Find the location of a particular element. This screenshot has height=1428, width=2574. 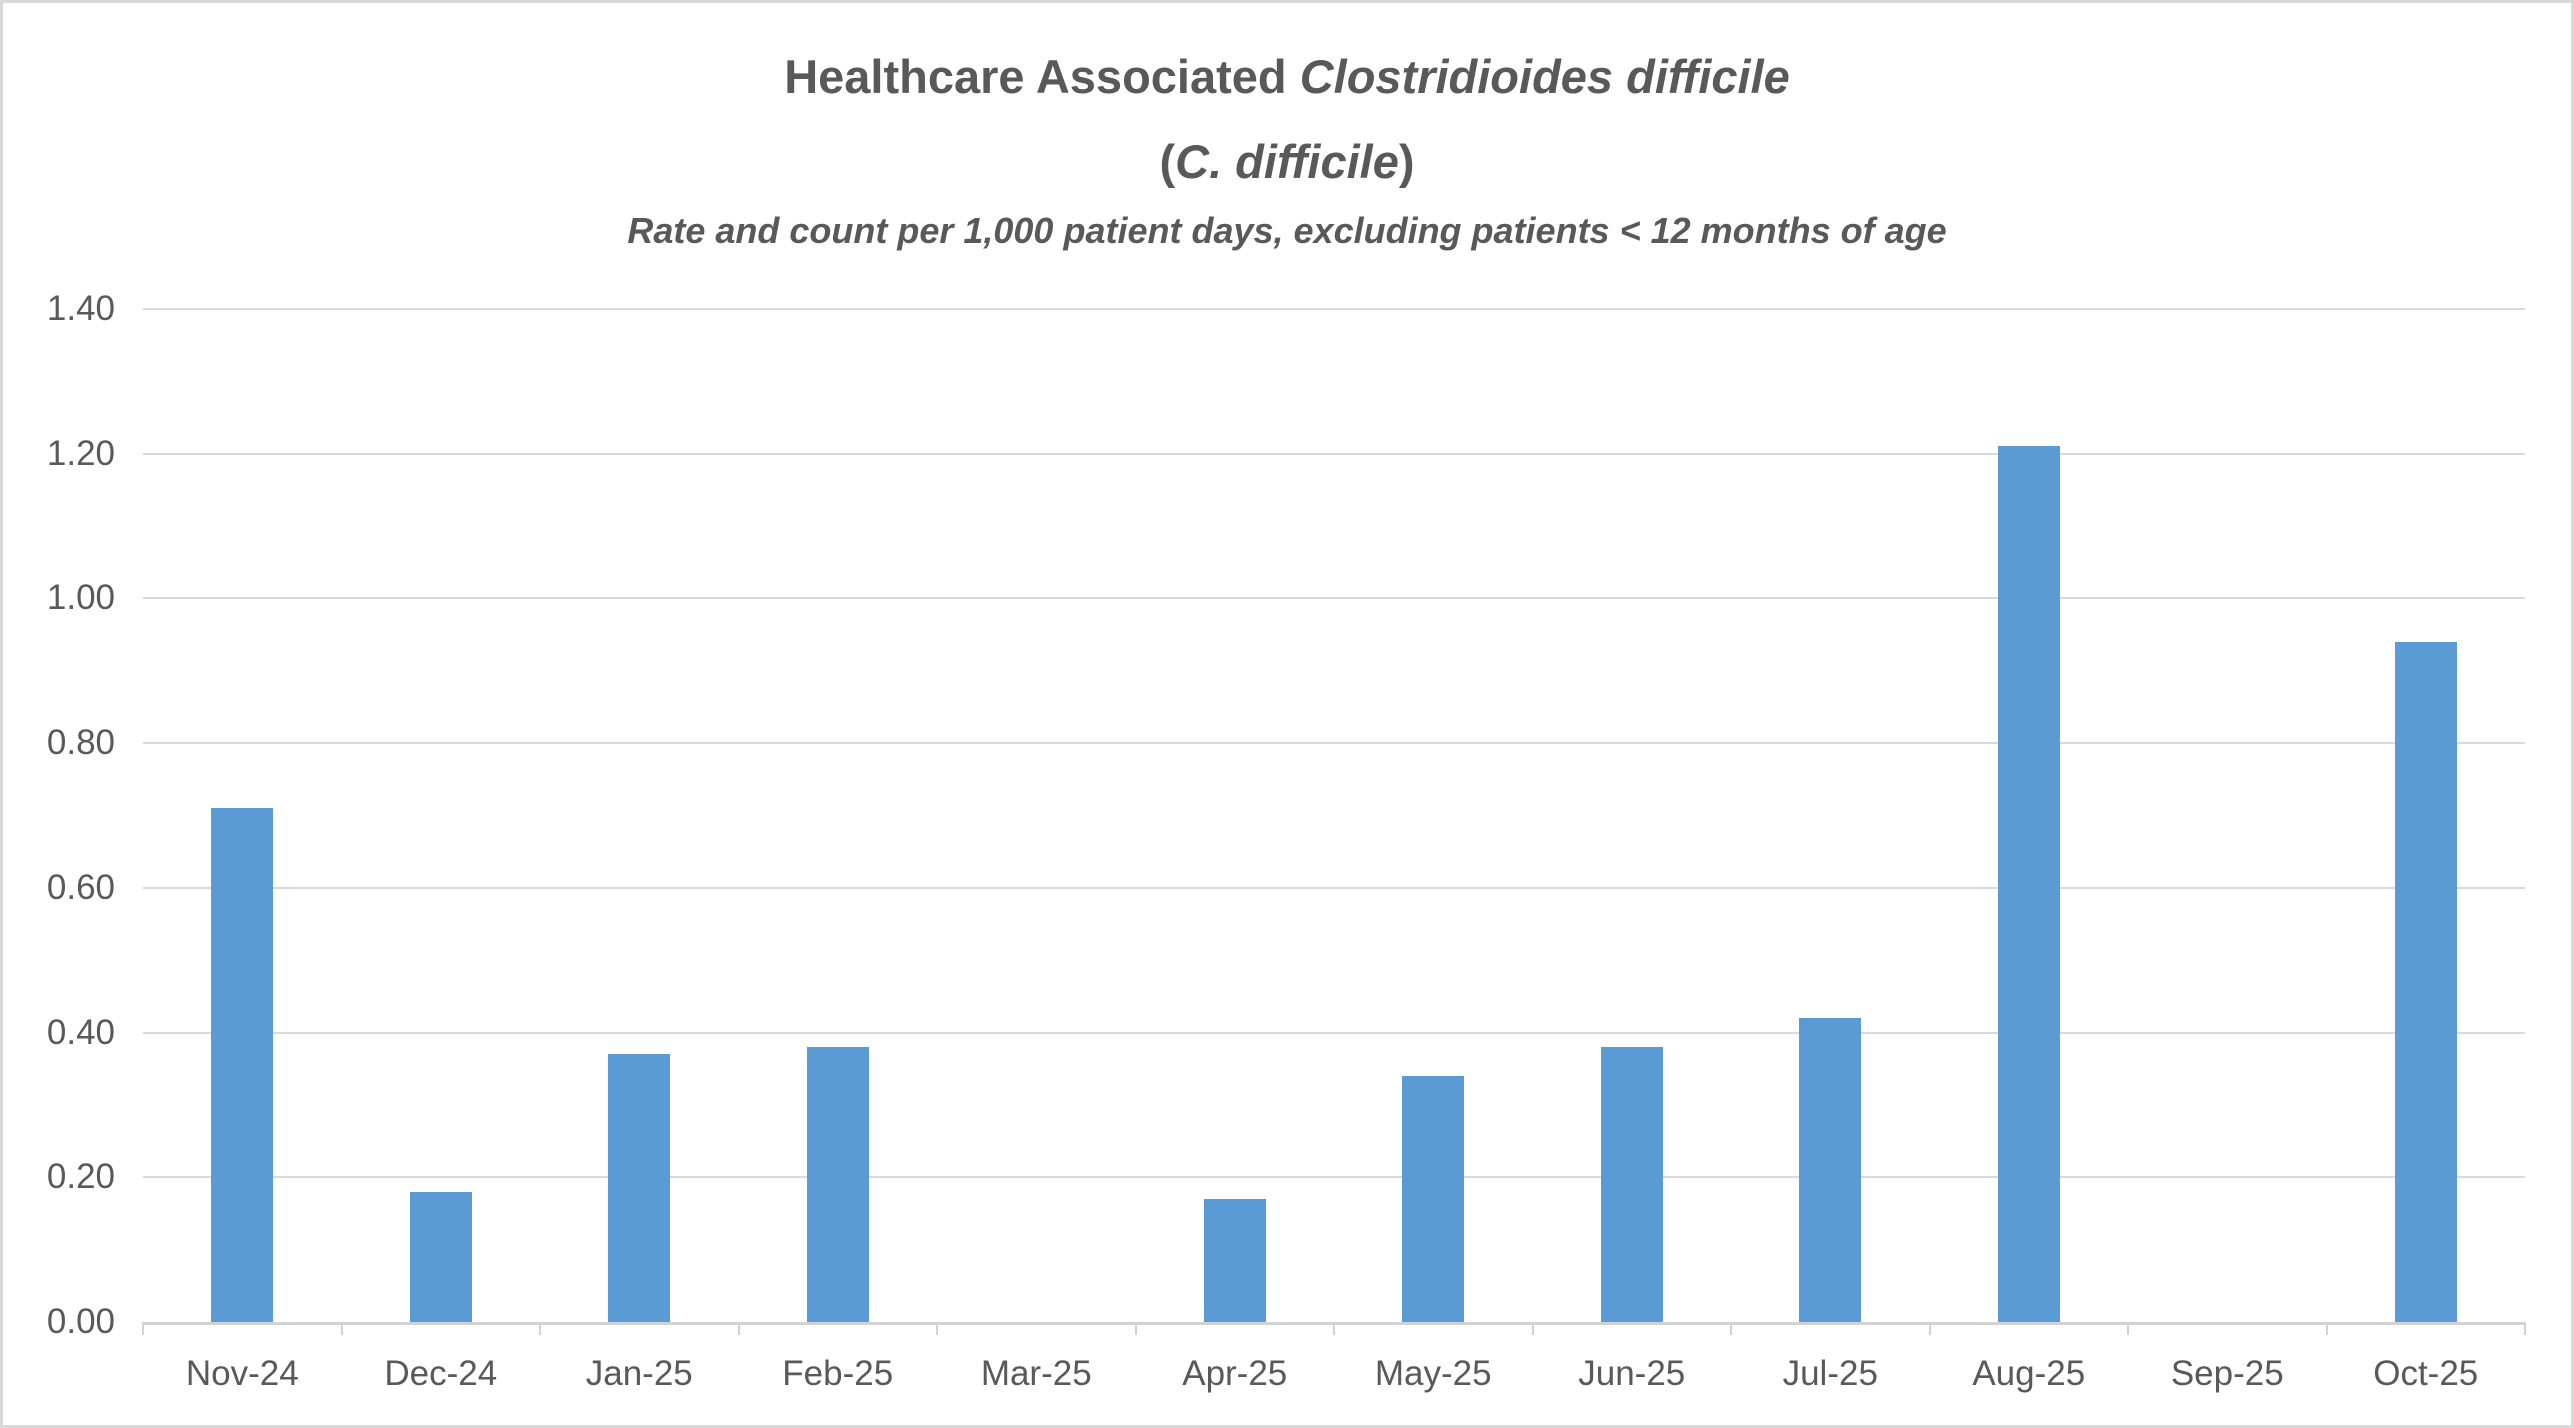

x-axis-label-Mar-25: Mar-25 is located at coordinates (1036, 1373).